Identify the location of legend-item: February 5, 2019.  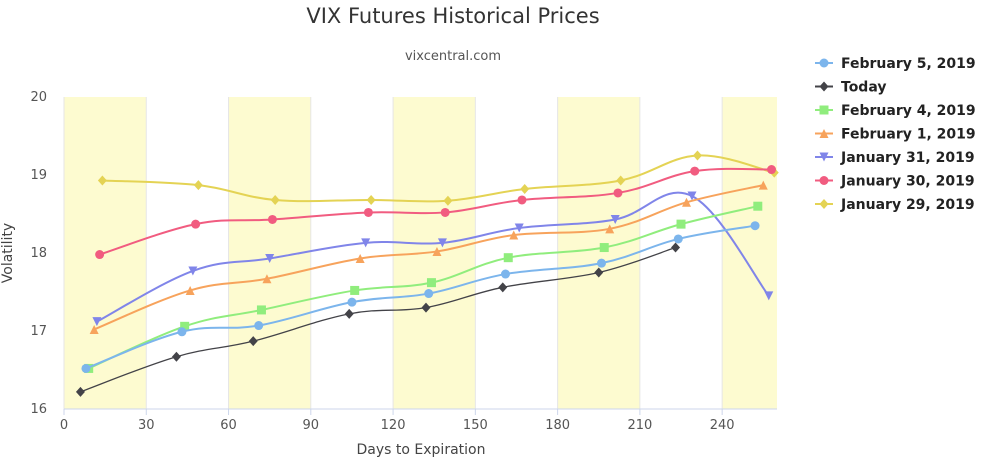
(895, 64).